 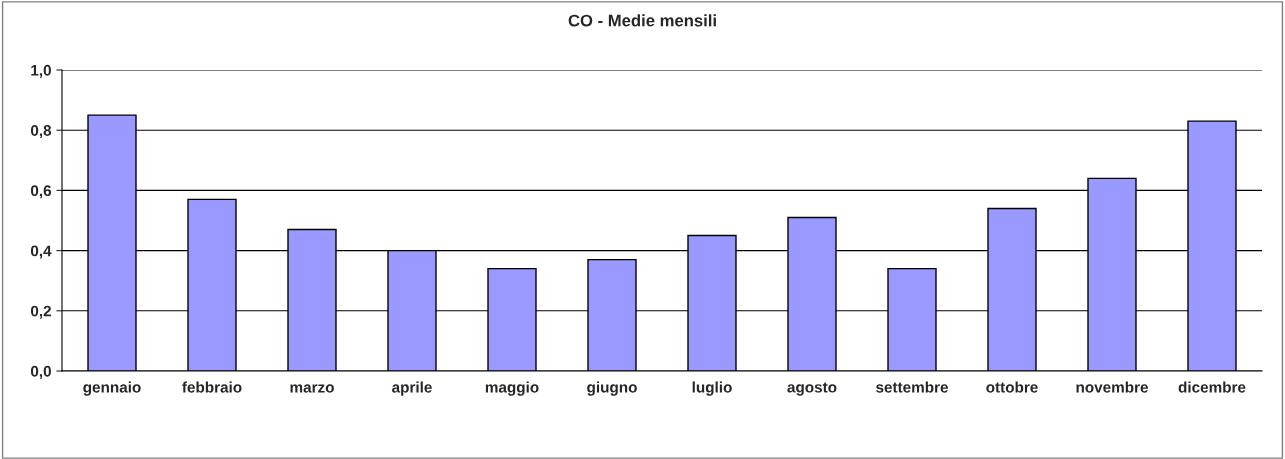 What do you see at coordinates (212, 387) in the screenshot?
I see `x-tick-label: febbraio` at bounding box center [212, 387].